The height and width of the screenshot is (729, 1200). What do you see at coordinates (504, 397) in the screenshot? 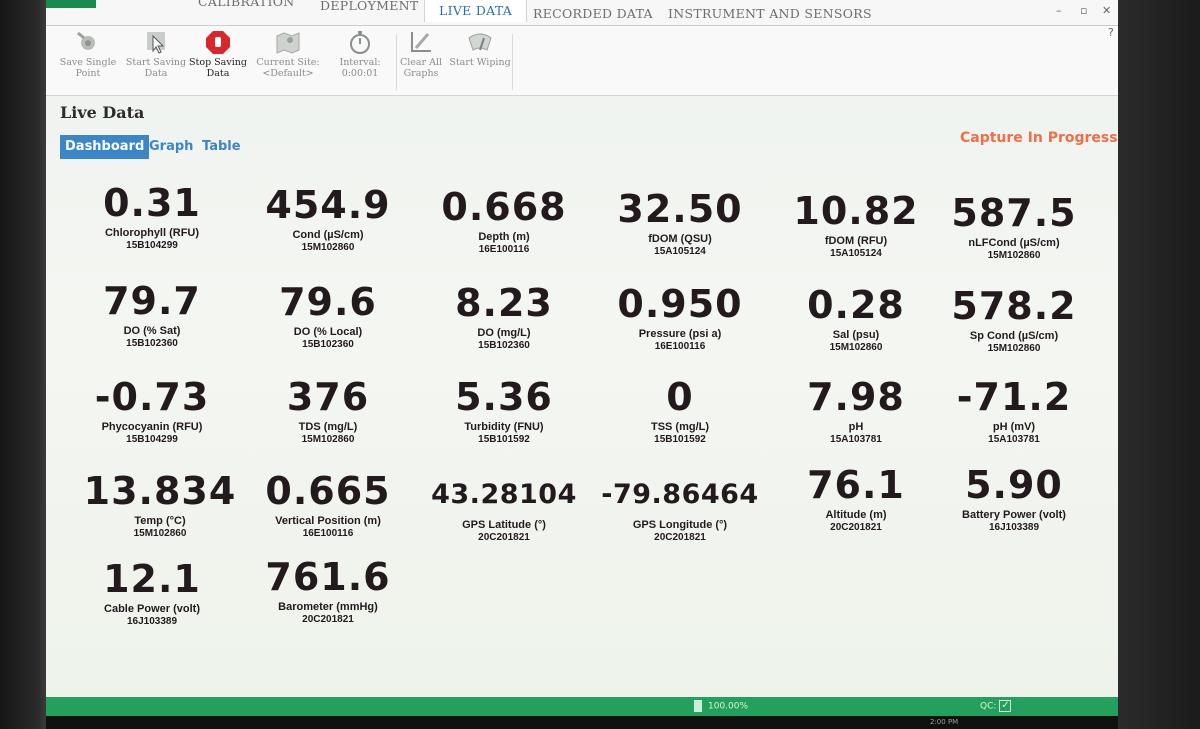
I see `tile-value: 5.36` at bounding box center [504, 397].